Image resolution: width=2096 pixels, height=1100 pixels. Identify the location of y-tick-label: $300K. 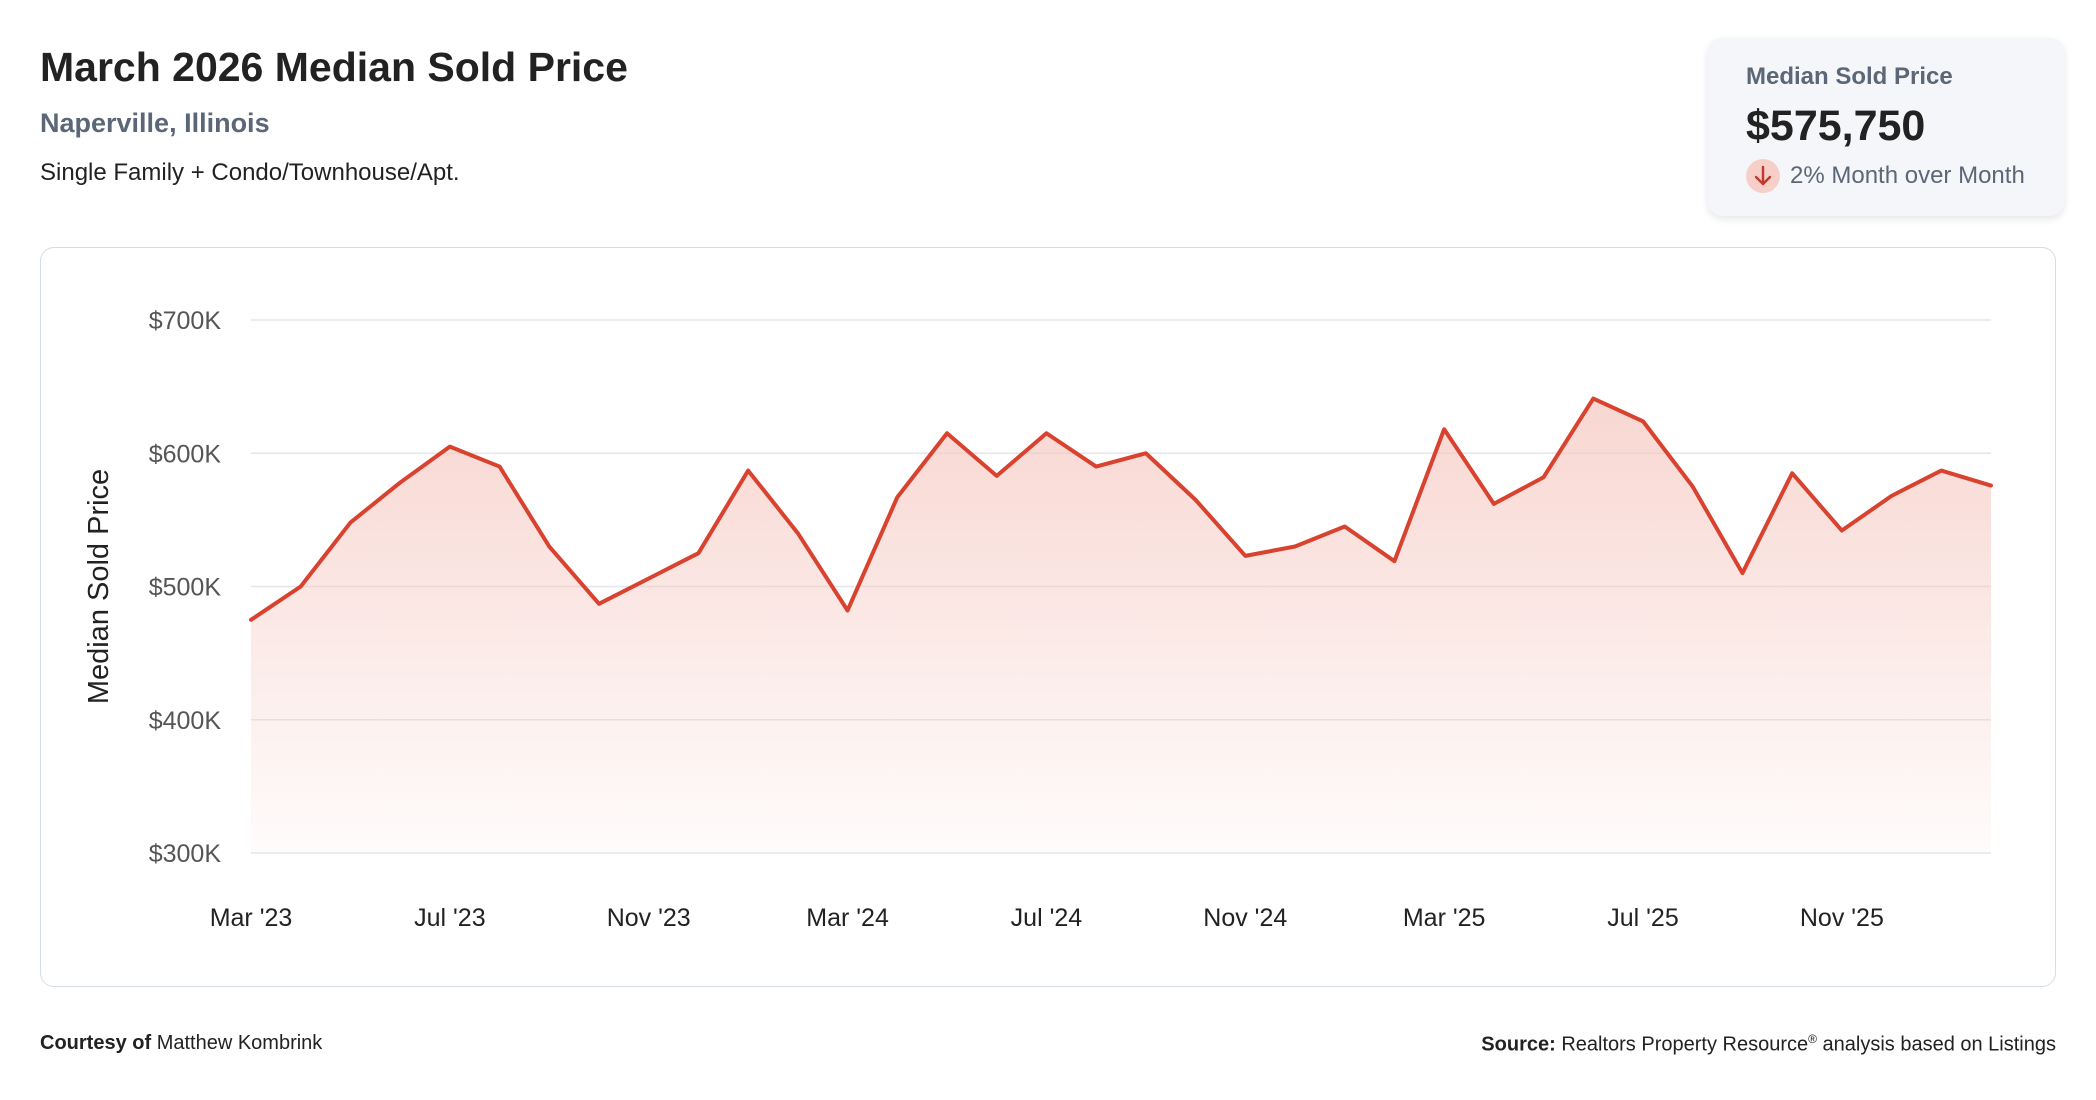
(185, 854).